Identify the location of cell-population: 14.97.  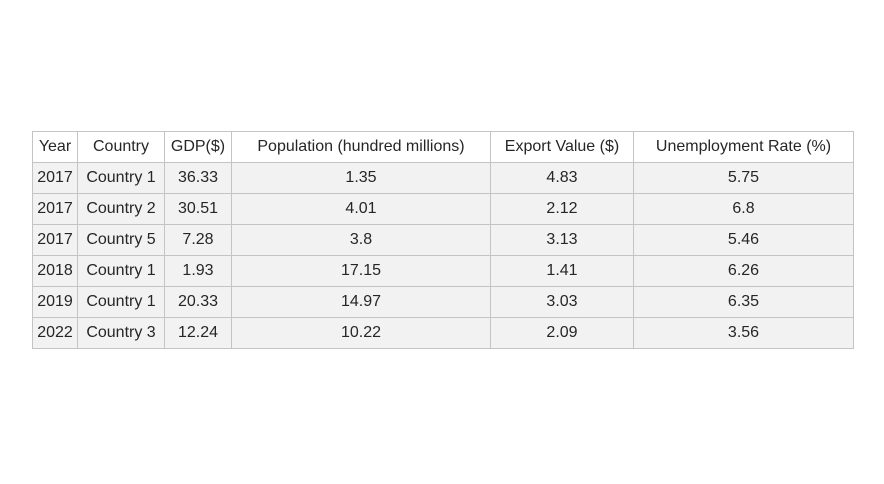
(361, 302).